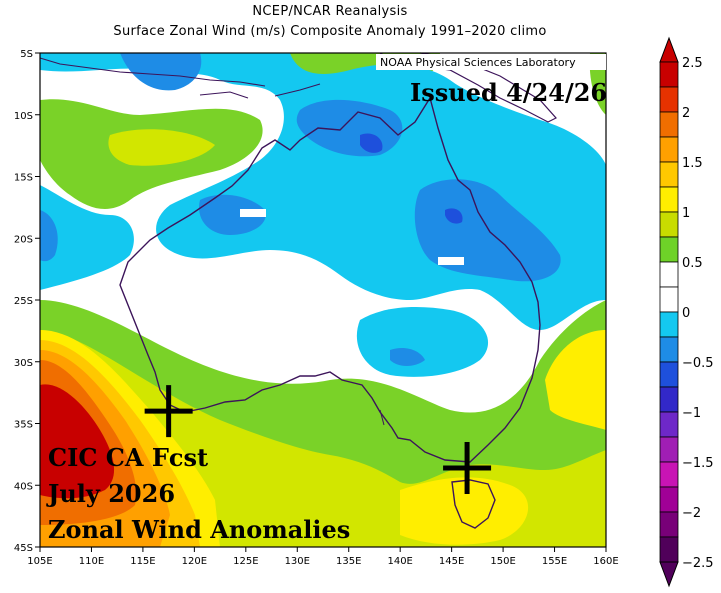 Image resolution: width=721 pixels, height=593 pixels. Describe the element at coordinates (161, 72) in the screenshot. I see `blue-northwest` at that location.